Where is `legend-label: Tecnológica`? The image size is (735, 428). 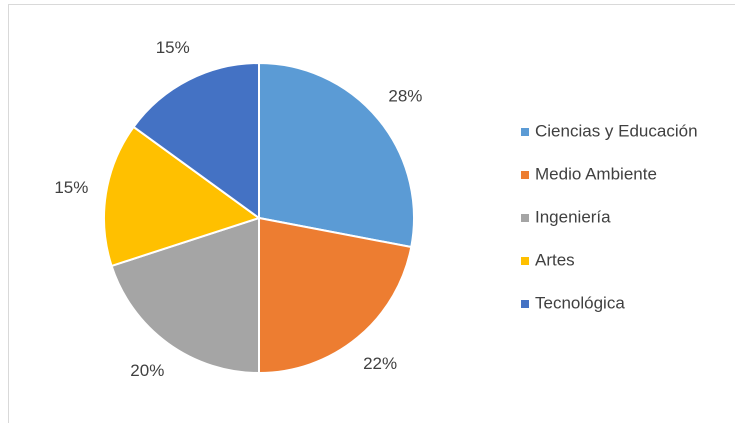
legend-label: Tecnológica is located at coordinates (580, 302).